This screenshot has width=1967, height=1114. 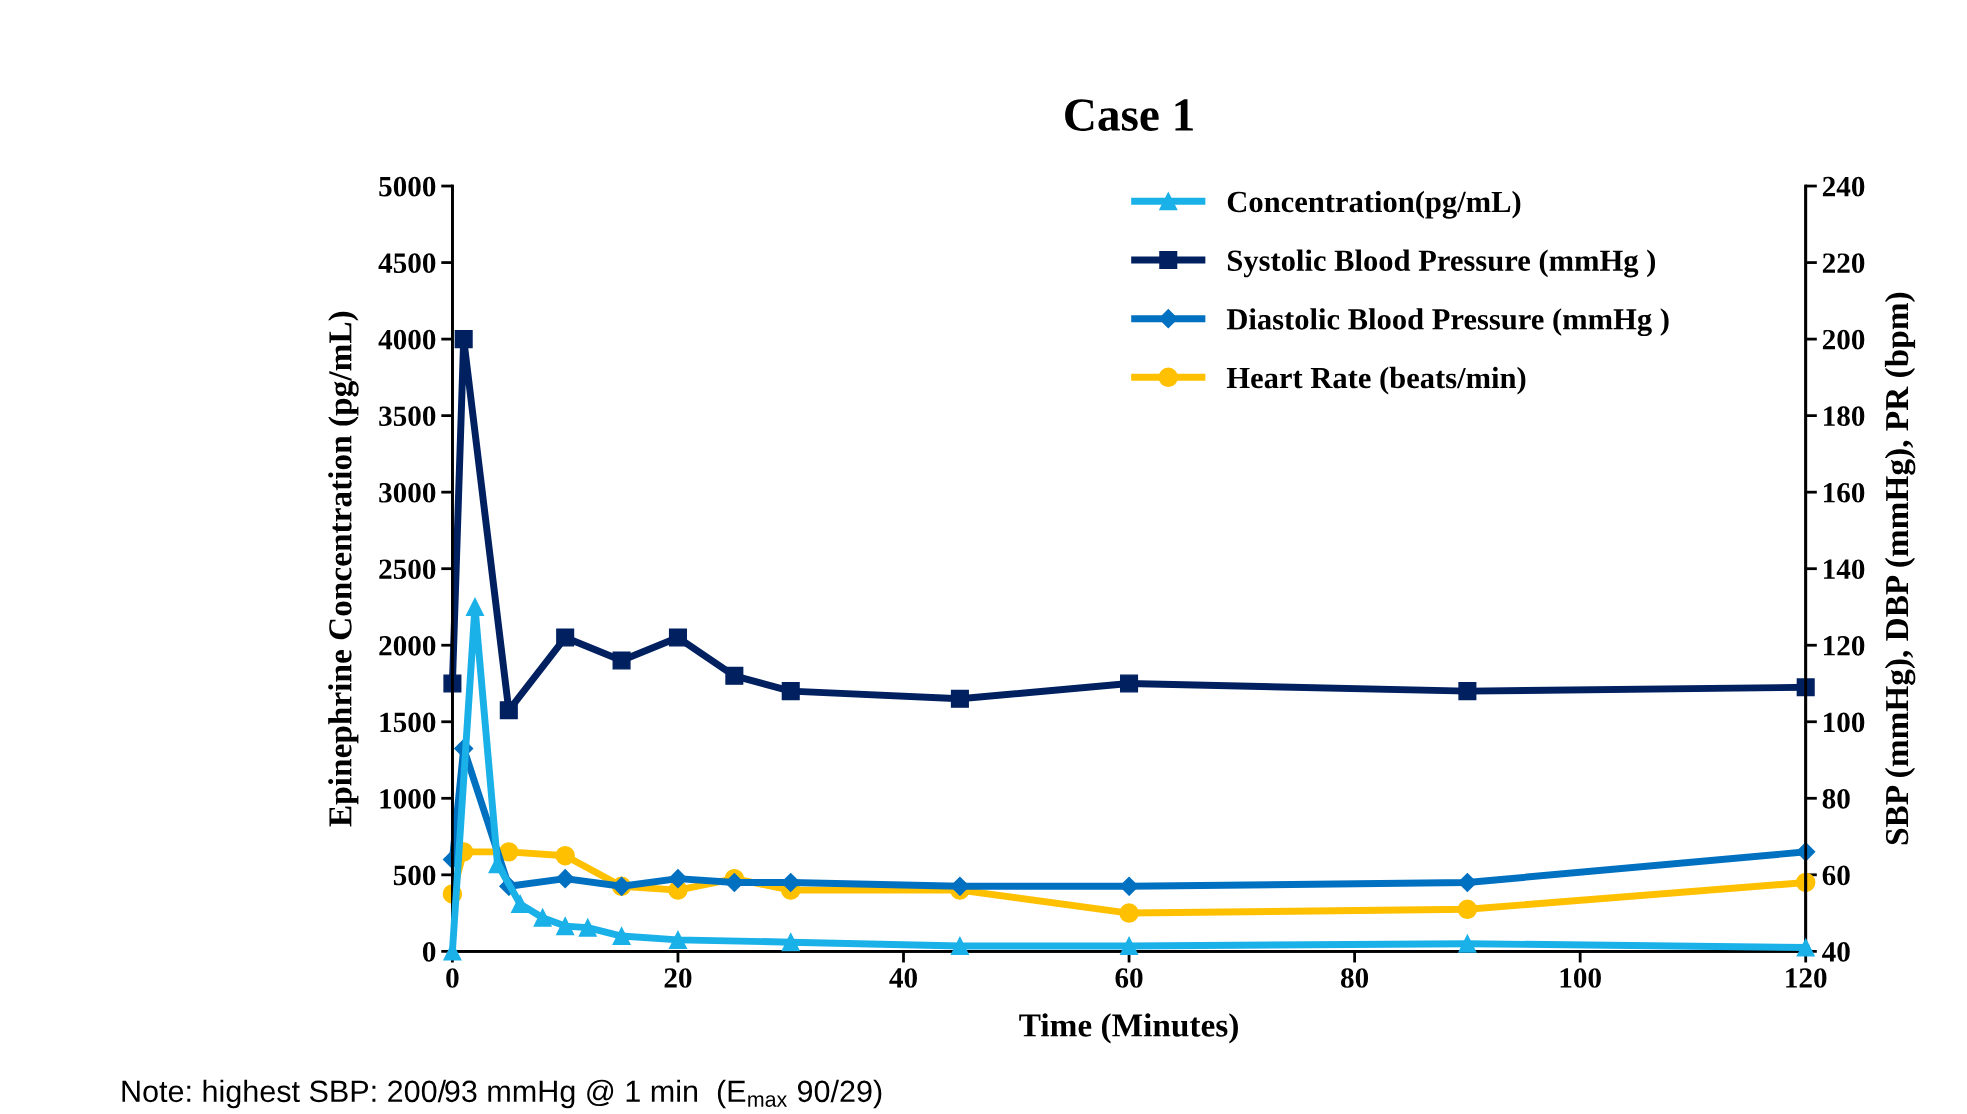 I want to click on y-tick-label: 4500, so click(x=407, y=263).